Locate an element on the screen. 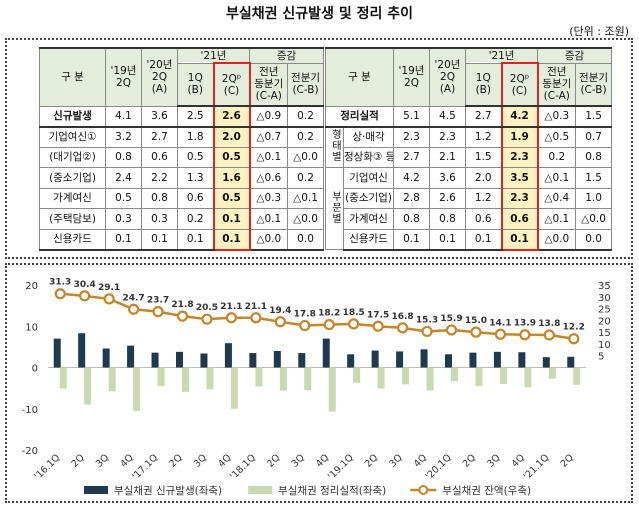  y2-tick-label: 20 is located at coordinates (604, 321).